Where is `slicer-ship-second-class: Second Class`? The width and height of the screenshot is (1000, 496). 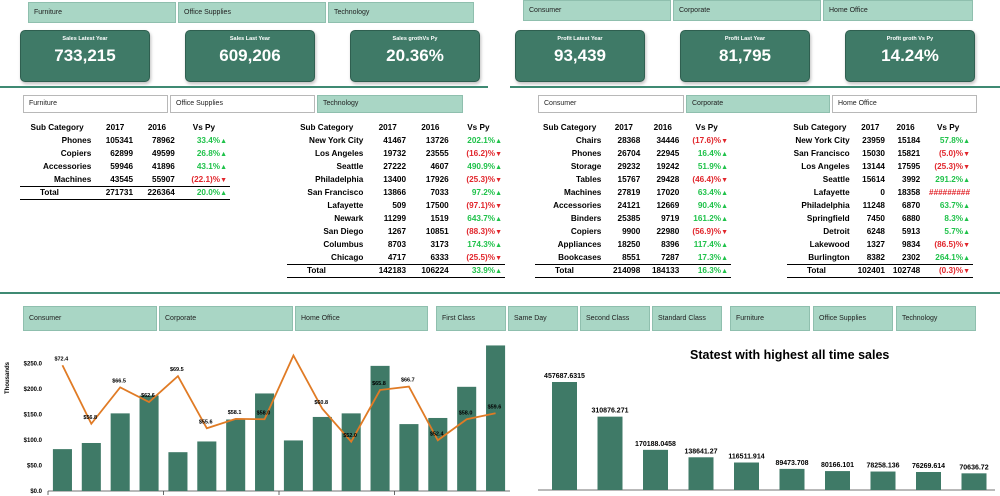
slicer-ship-second-class: Second Class is located at coordinates (615, 318).